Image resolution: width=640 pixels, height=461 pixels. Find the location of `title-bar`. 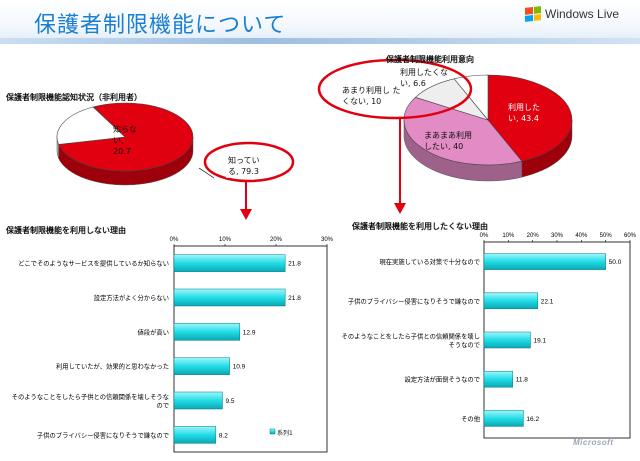

title-bar is located at coordinates (320, 22).